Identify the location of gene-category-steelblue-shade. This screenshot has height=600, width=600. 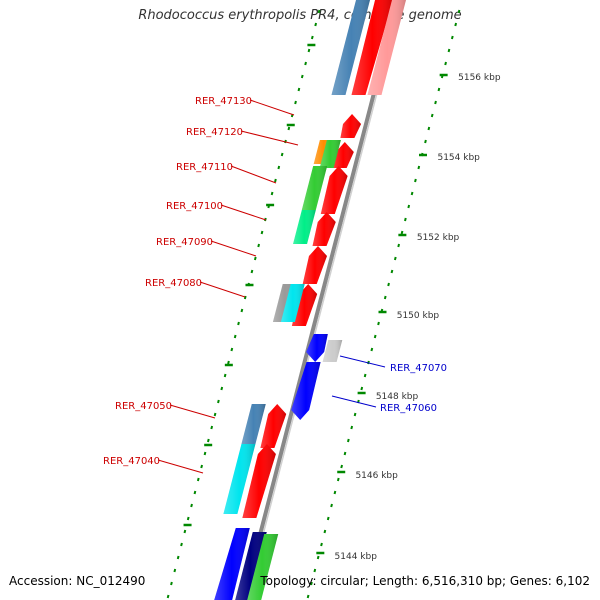
(351, 47).